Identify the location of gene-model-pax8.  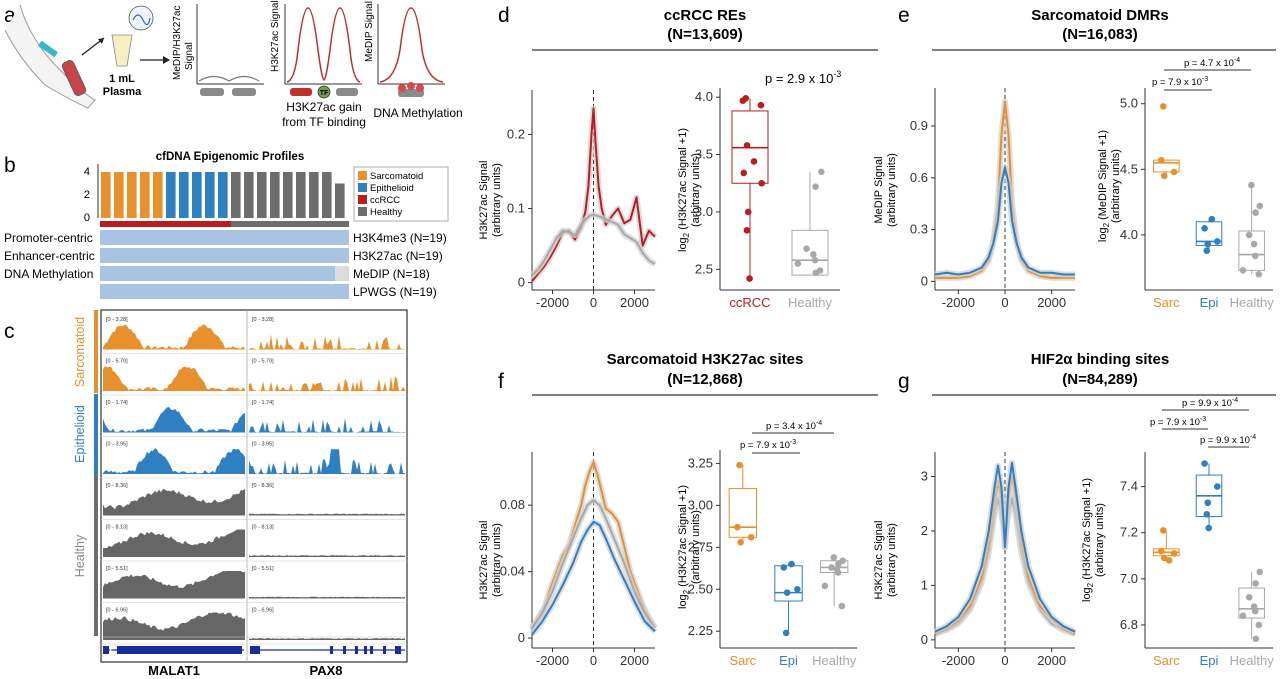
(327, 650).